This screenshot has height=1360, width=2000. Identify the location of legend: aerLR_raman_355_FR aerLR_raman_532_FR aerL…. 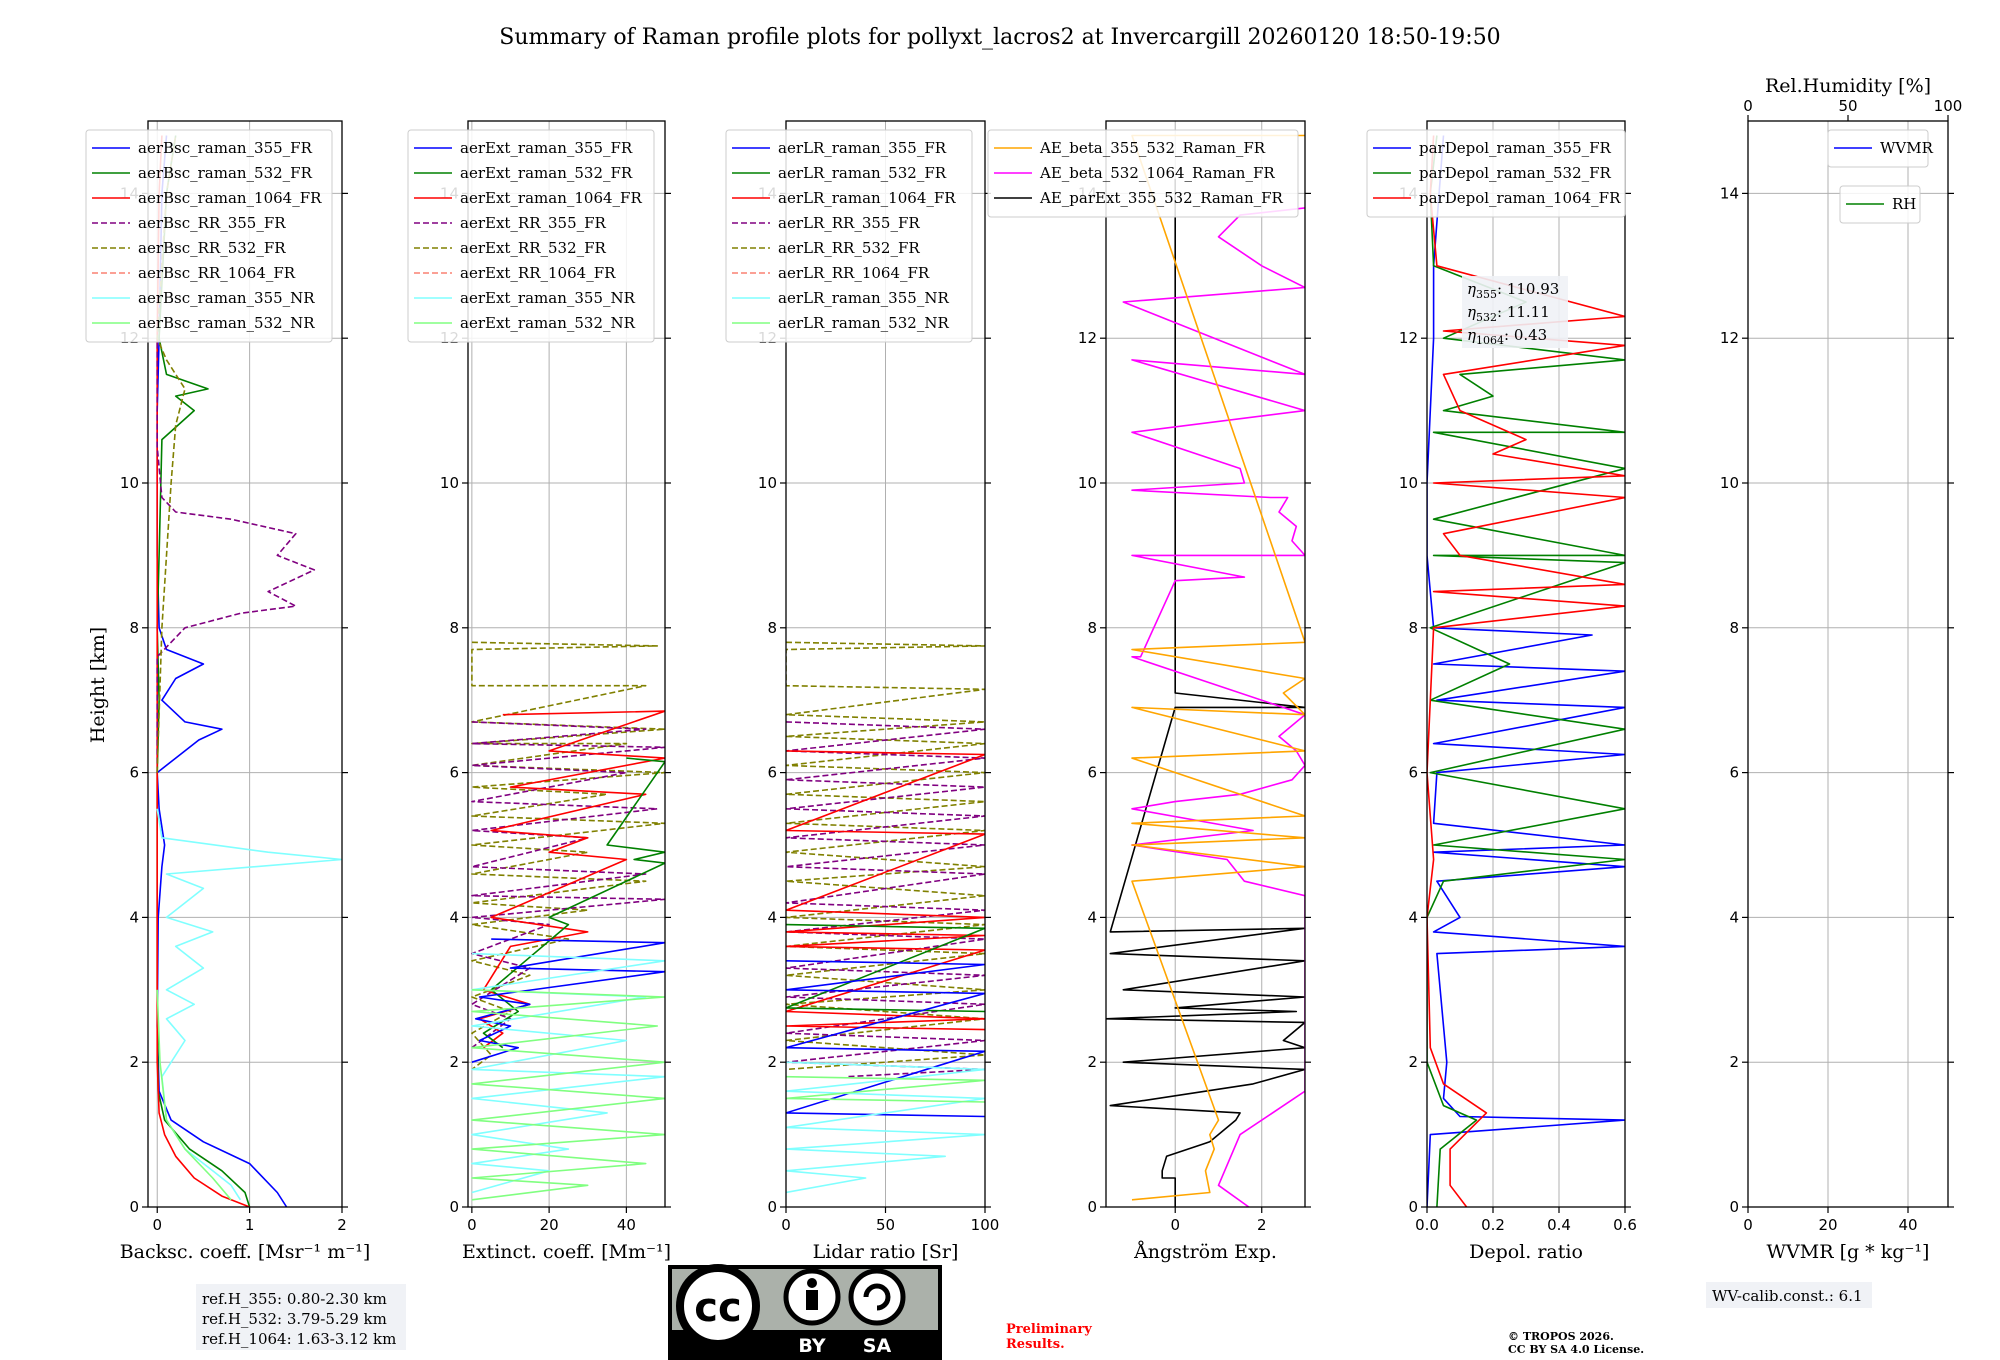
(849, 236).